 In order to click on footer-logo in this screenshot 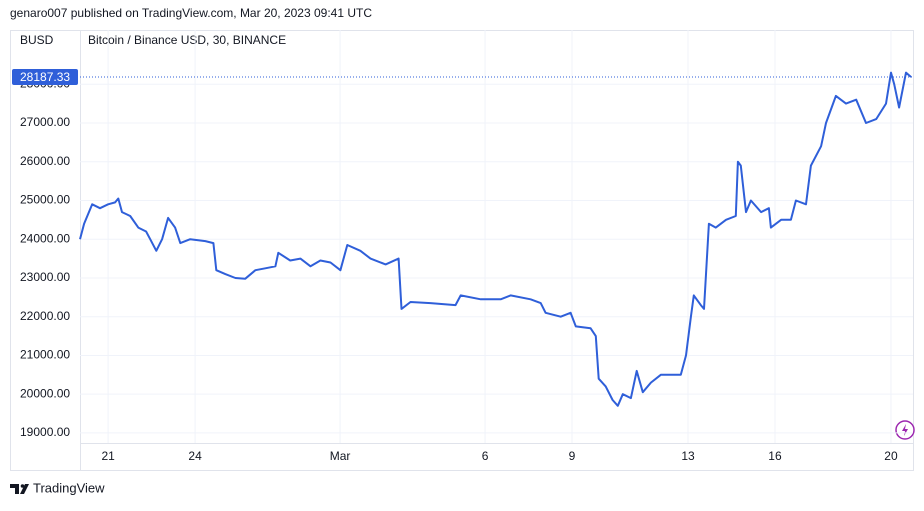, I will do `click(19, 489)`.